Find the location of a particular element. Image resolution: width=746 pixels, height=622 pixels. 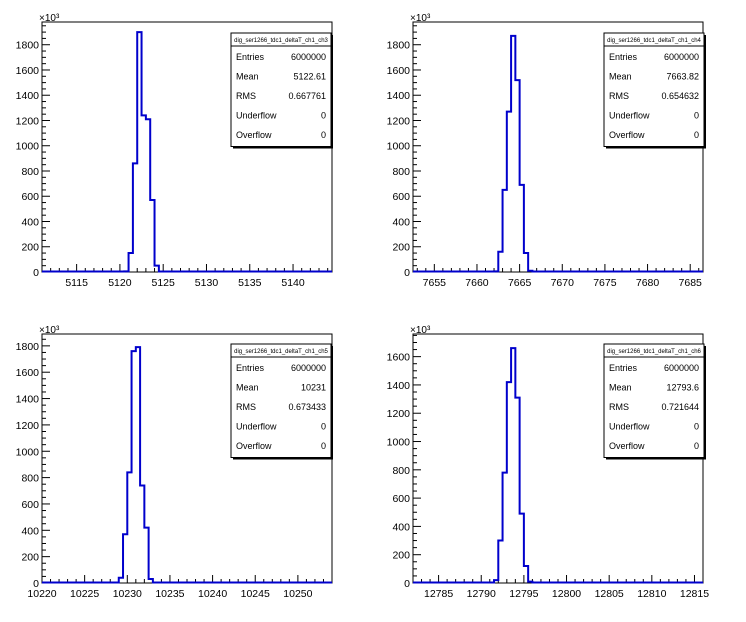

pad2-x-tick-label: 7685 is located at coordinates (691, 283).